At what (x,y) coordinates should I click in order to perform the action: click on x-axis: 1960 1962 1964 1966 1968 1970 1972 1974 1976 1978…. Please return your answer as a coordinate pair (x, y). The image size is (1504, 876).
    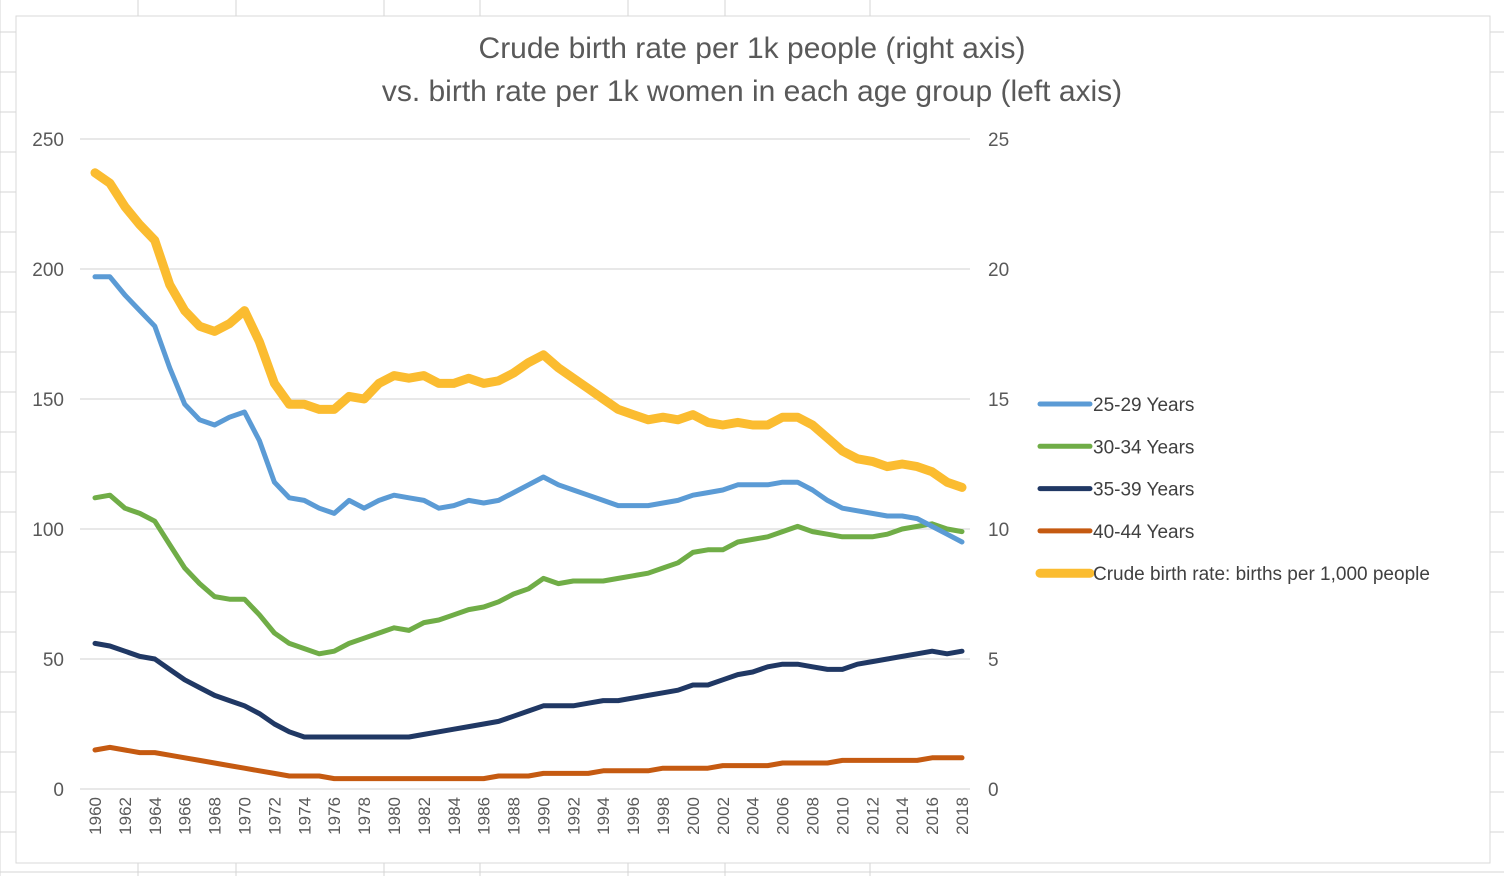
    Looking at the image, I should click on (529, 816).